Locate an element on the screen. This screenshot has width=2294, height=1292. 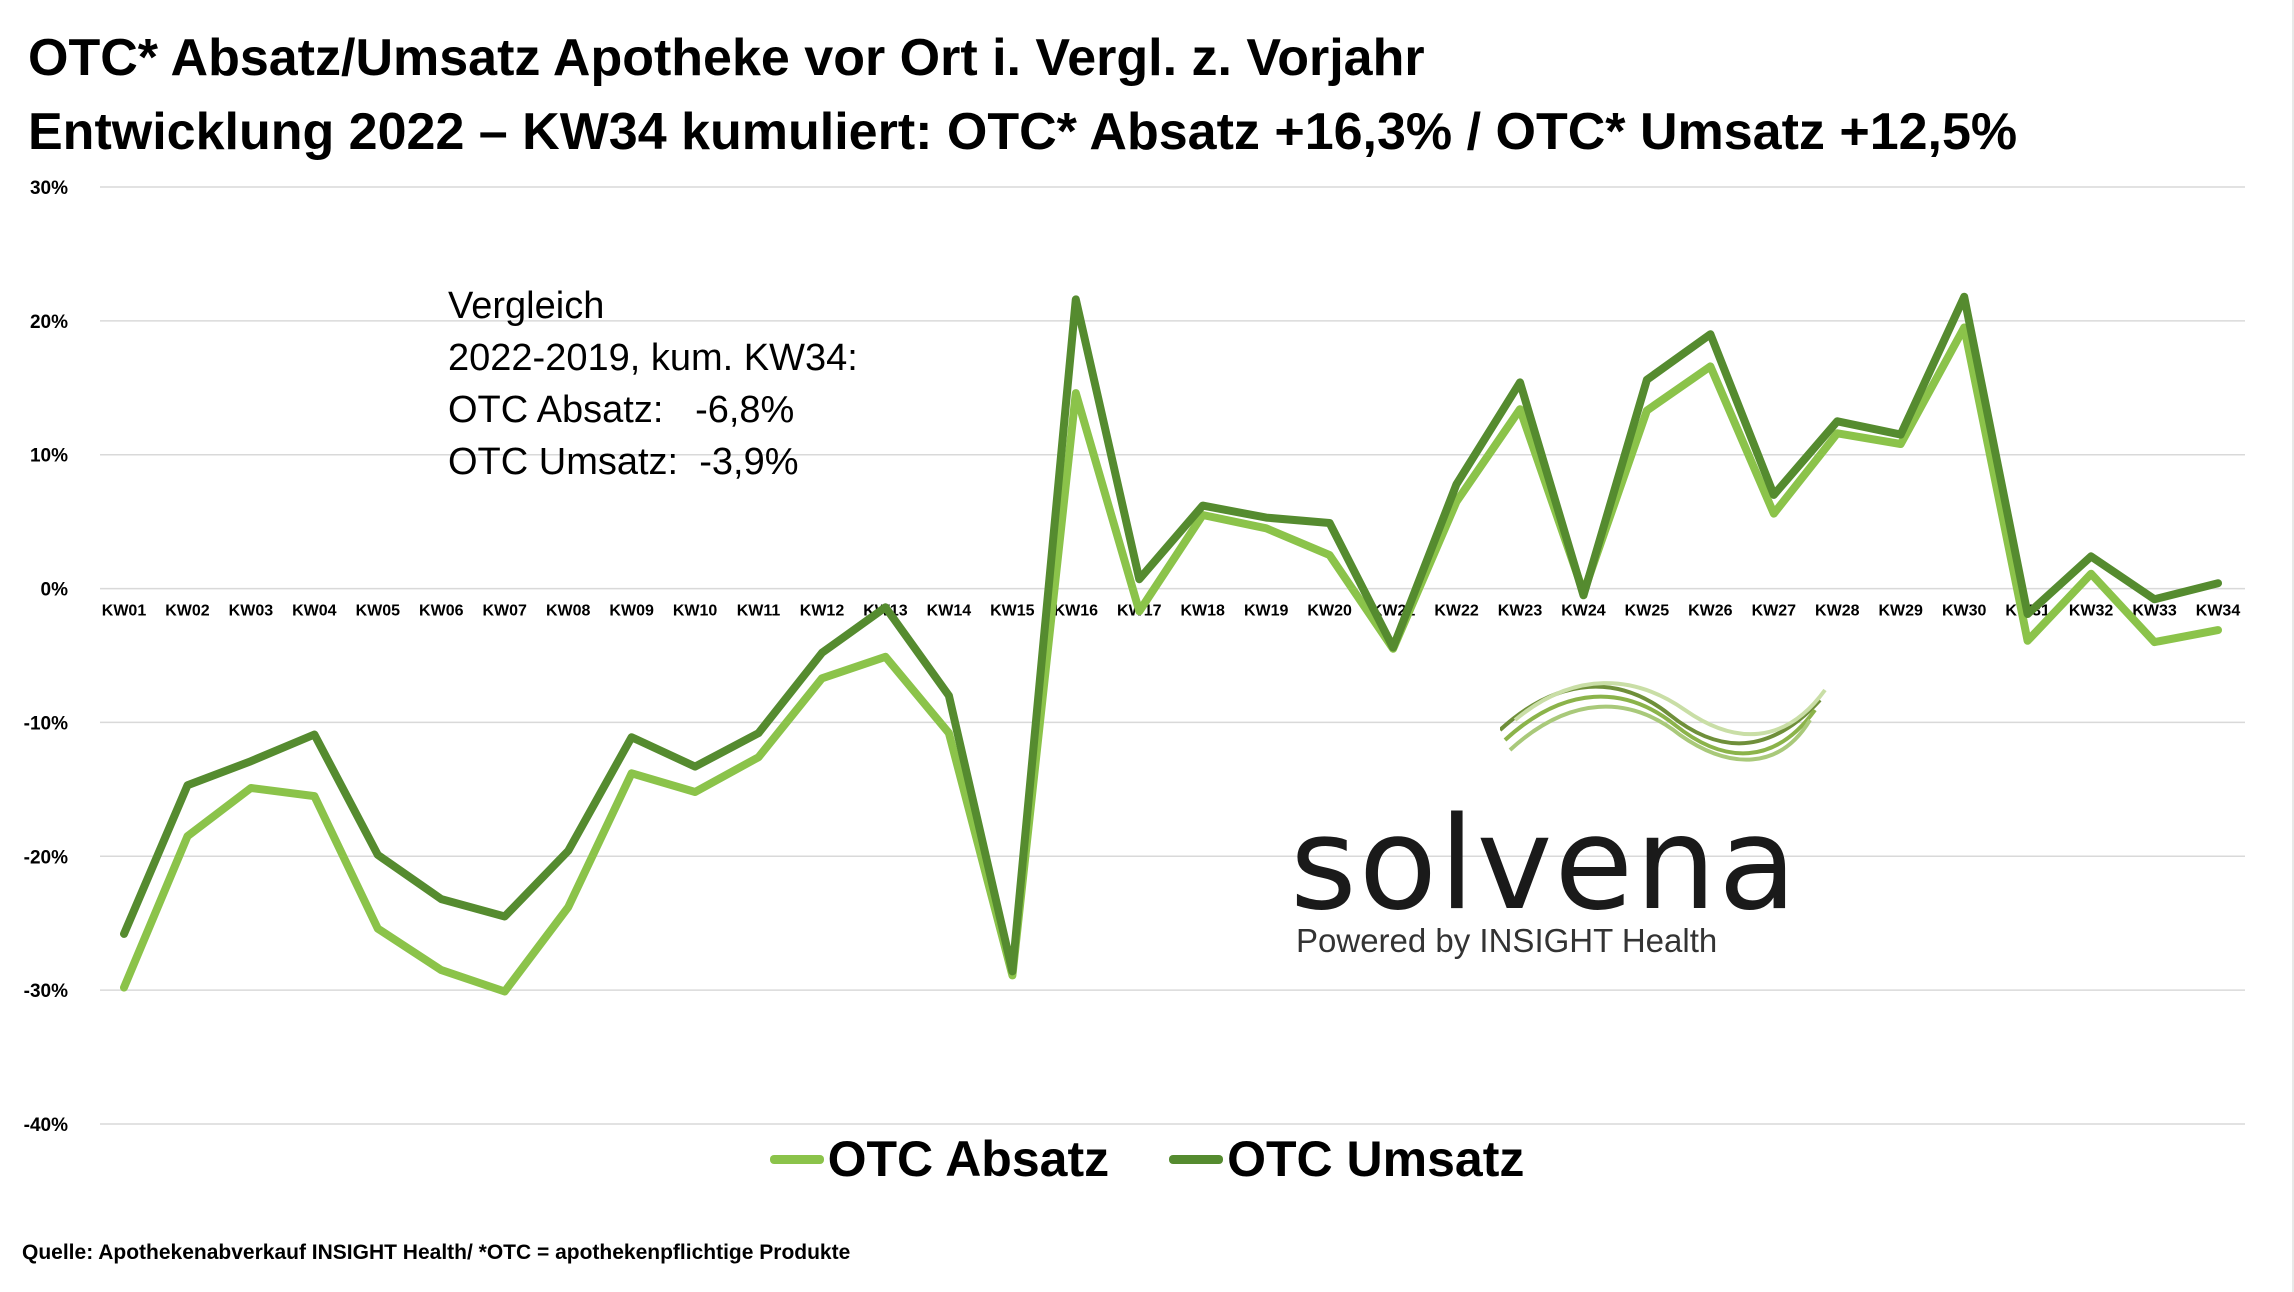
y-tick-label: 30% is located at coordinates (49, 188).